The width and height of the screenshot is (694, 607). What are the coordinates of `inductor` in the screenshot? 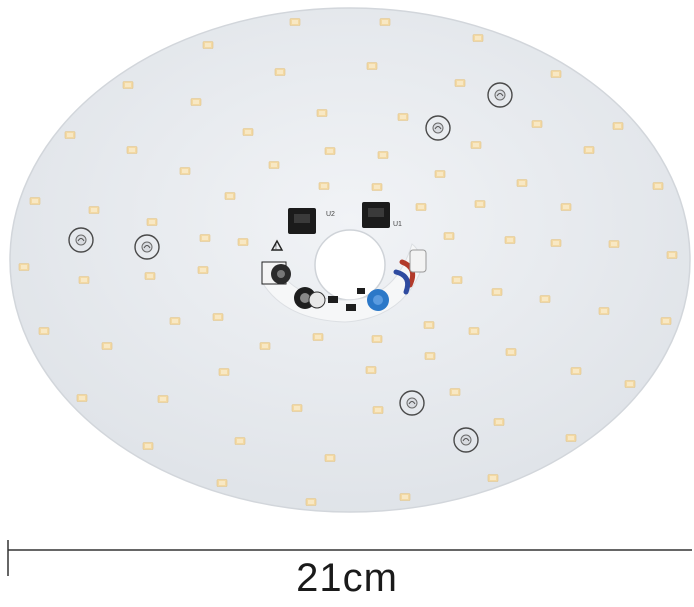 It's located at (310, 298).